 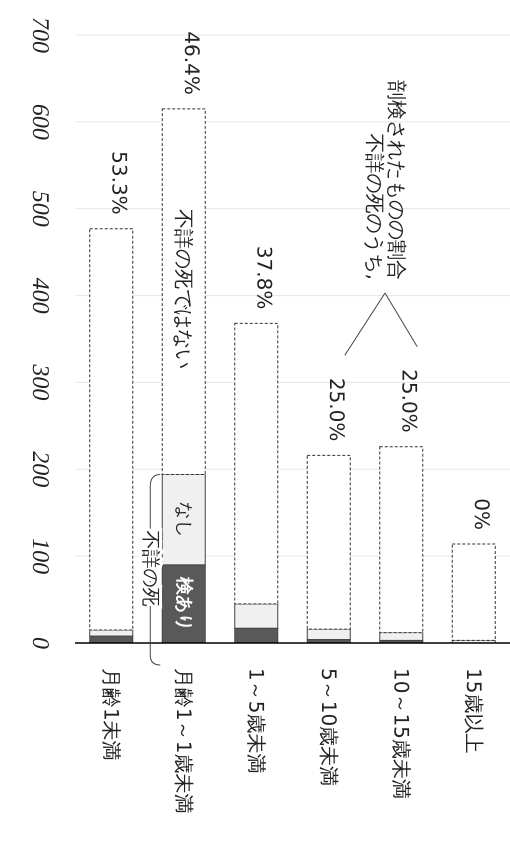 I want to click on y-tick-label: 500, so click(x=40, y=208).